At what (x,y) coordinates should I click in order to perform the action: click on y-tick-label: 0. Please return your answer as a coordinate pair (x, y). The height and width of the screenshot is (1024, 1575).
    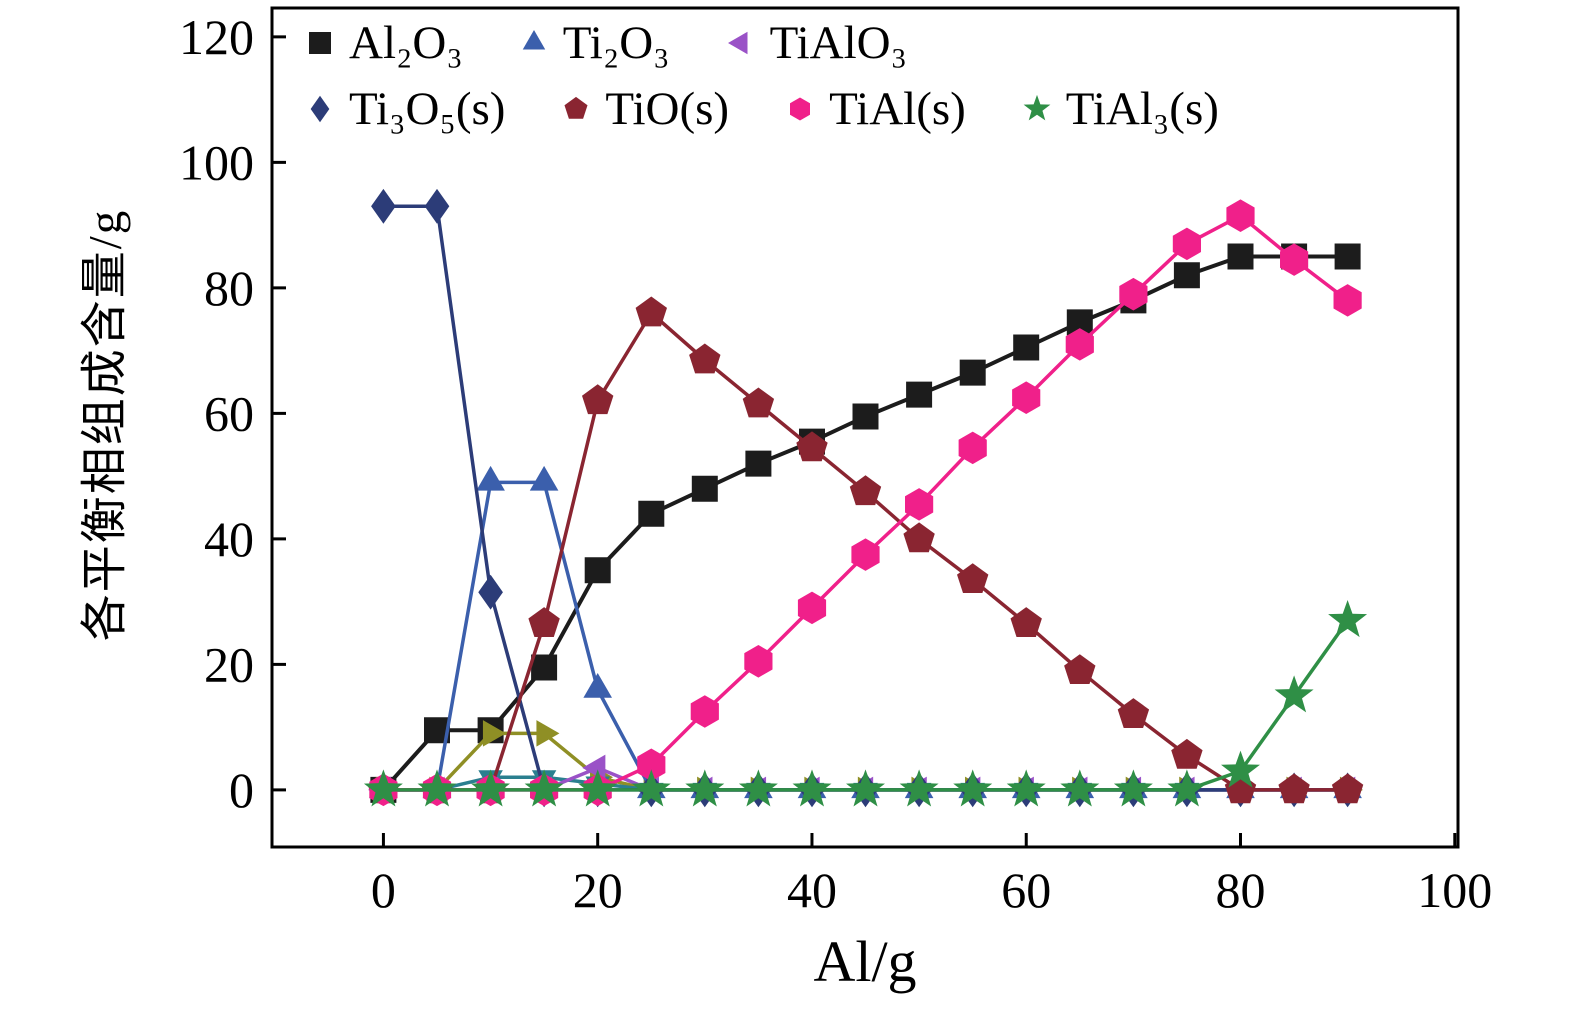
    Looking at the image, I should click on (241, 790).